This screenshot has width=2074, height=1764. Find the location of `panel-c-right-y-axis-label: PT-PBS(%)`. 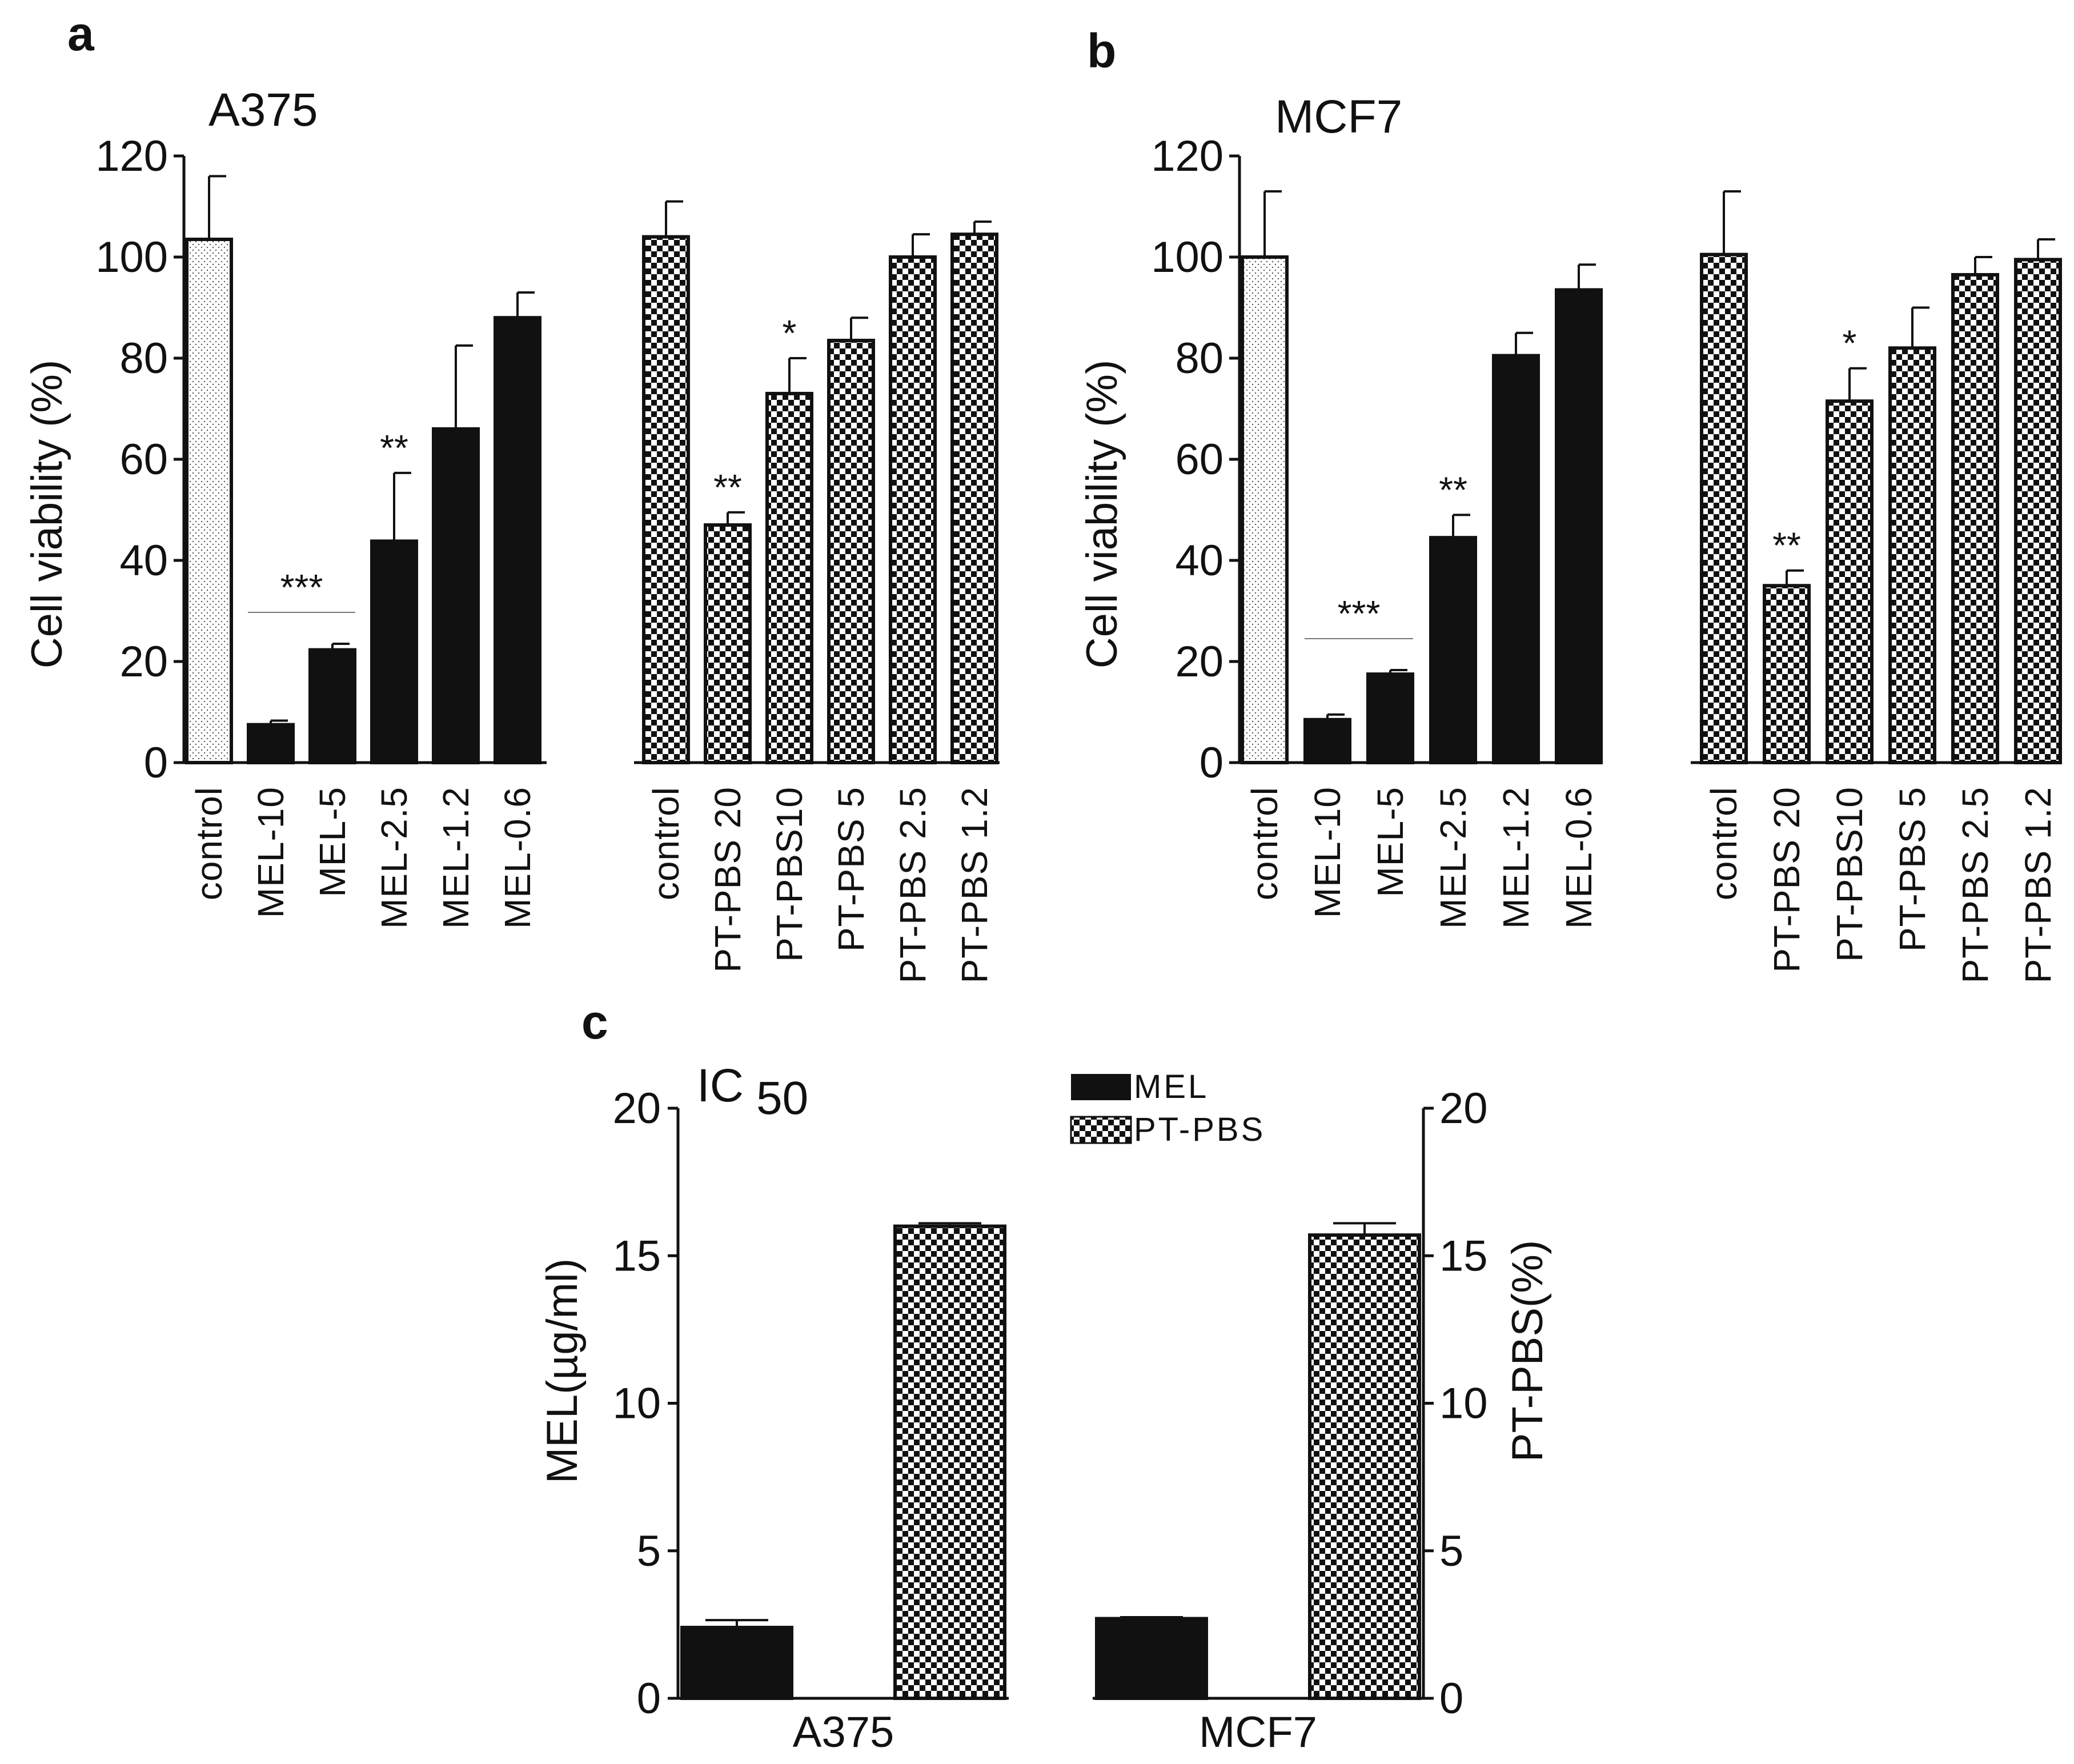

panel-c-right-y-axis-label: PT-PBS(%) is located at coordinates (1527, 1351).